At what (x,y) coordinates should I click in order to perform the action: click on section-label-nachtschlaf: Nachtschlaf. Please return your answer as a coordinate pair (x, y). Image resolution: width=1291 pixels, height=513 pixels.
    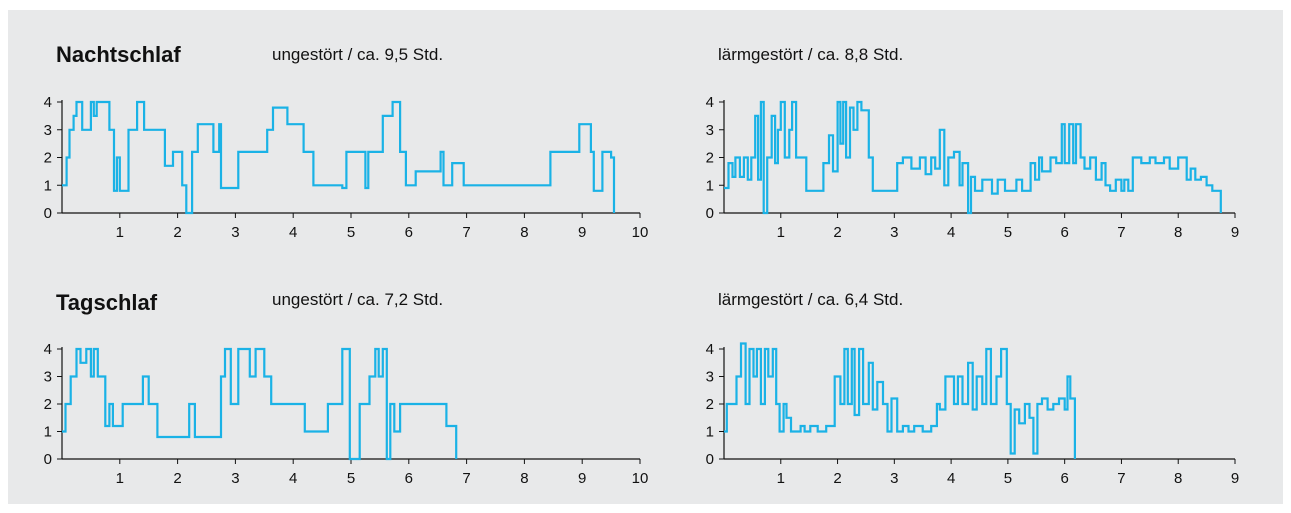
    Looking at the image, I should click on (118, 54).